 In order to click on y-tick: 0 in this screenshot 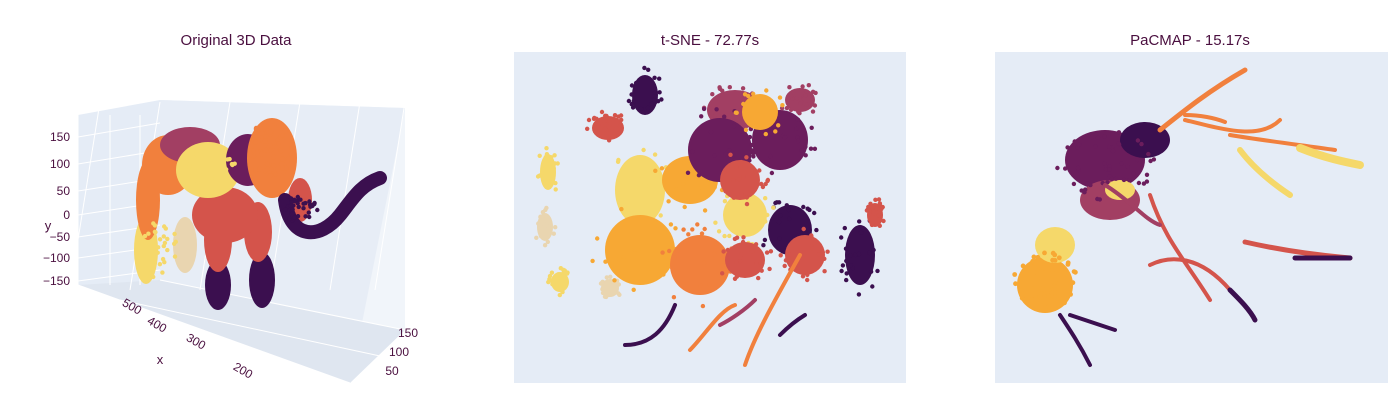, I will do `click(66, 215)`.